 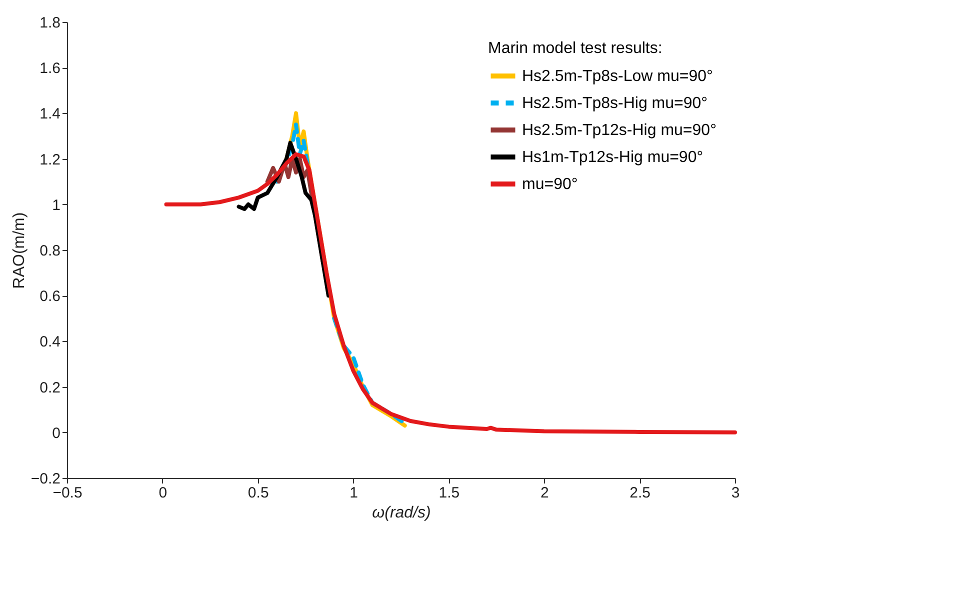 What do you see at coordinates (50, 23) in the screenshot?
I see `y-tick-label: 1.8` at bounding box center [50, 23].